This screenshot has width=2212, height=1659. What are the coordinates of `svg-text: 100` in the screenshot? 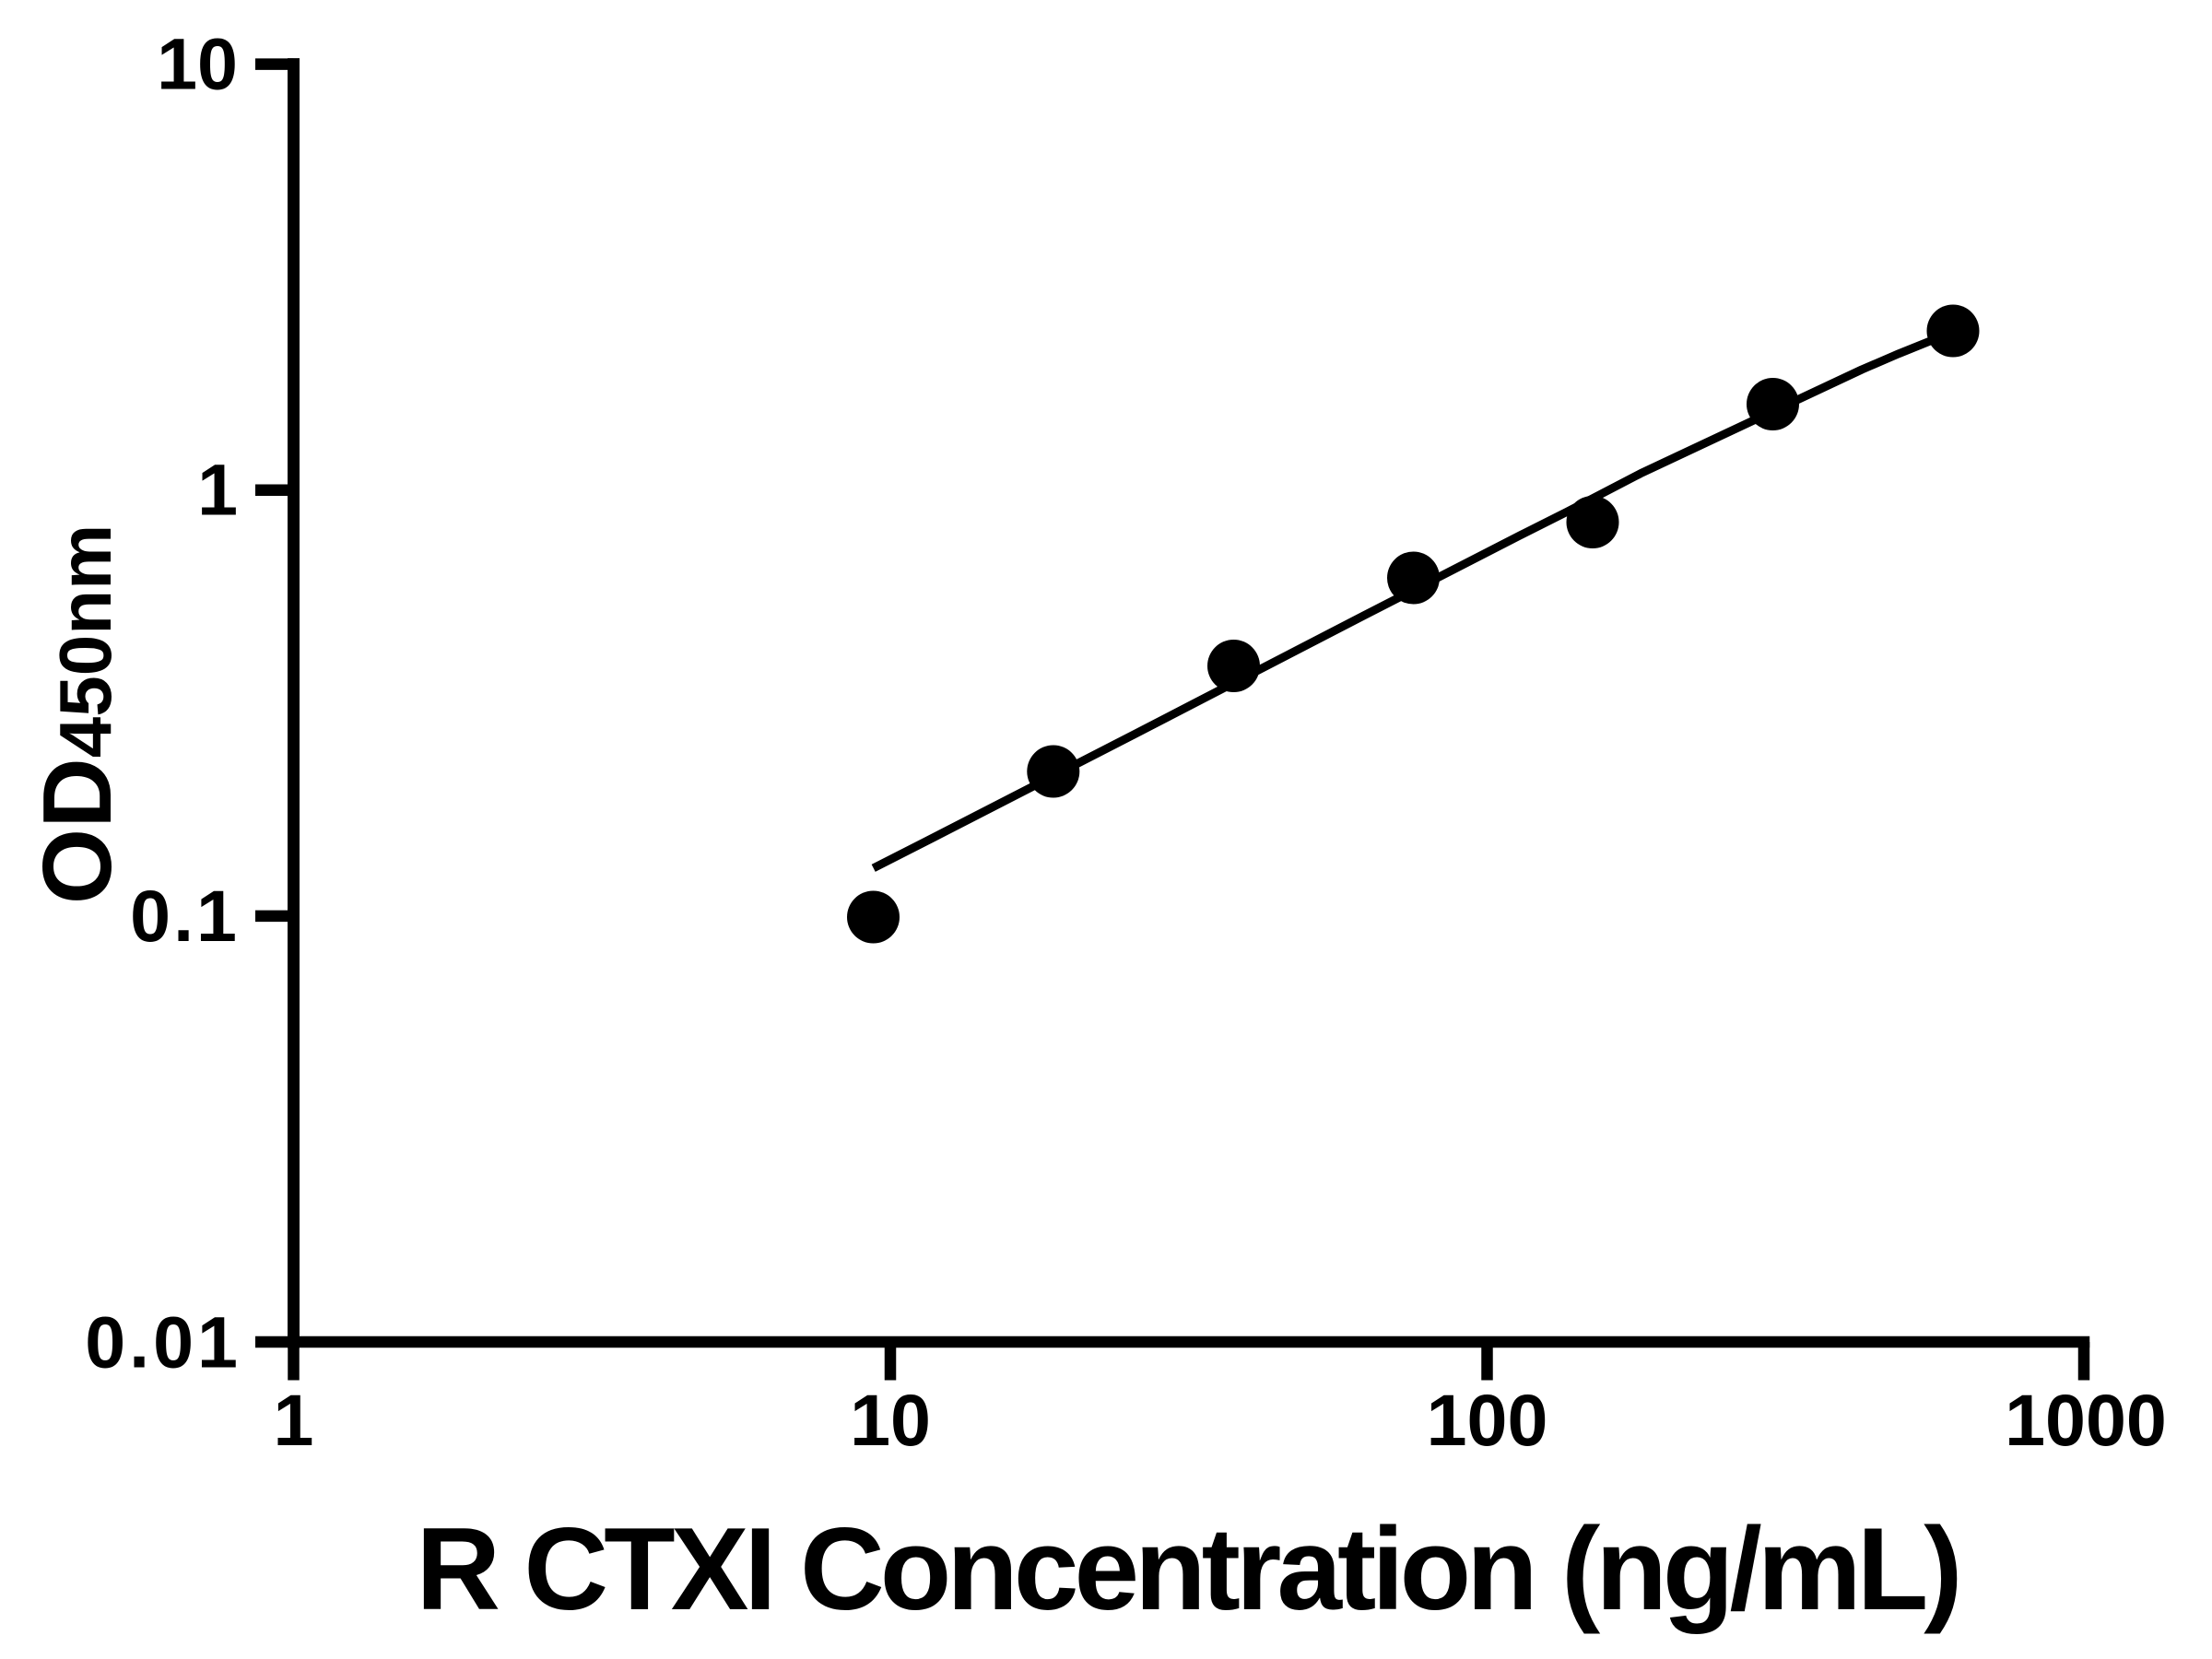 It's located at (1487, 1420).